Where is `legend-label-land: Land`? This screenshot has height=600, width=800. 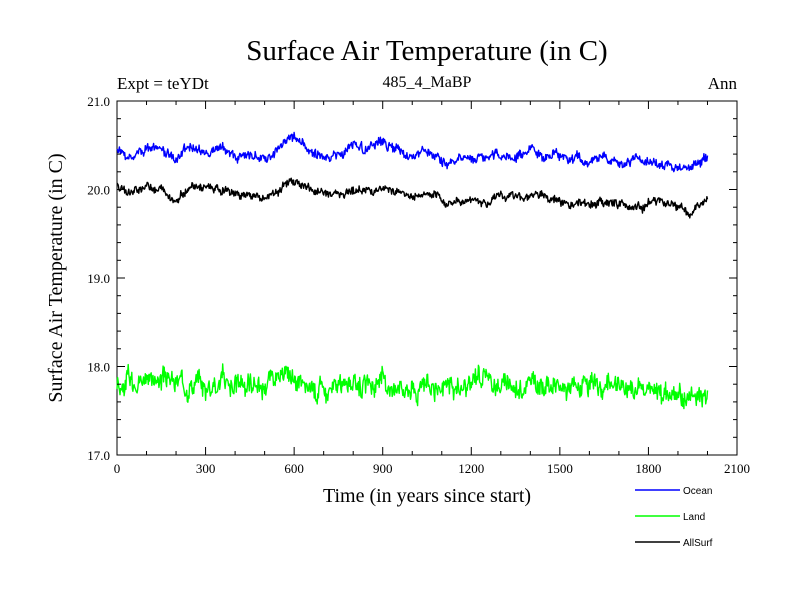
legend-label-land: Land is located at coordinates (694, 517).